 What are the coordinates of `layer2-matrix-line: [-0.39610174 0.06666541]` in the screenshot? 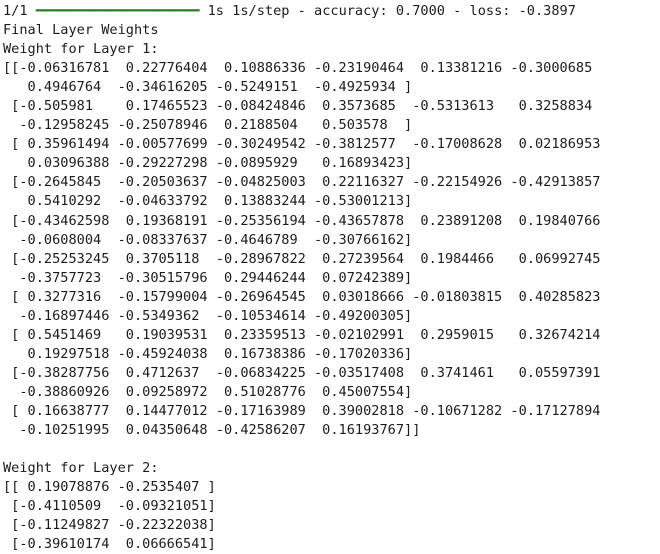 It's located at (109, 544).